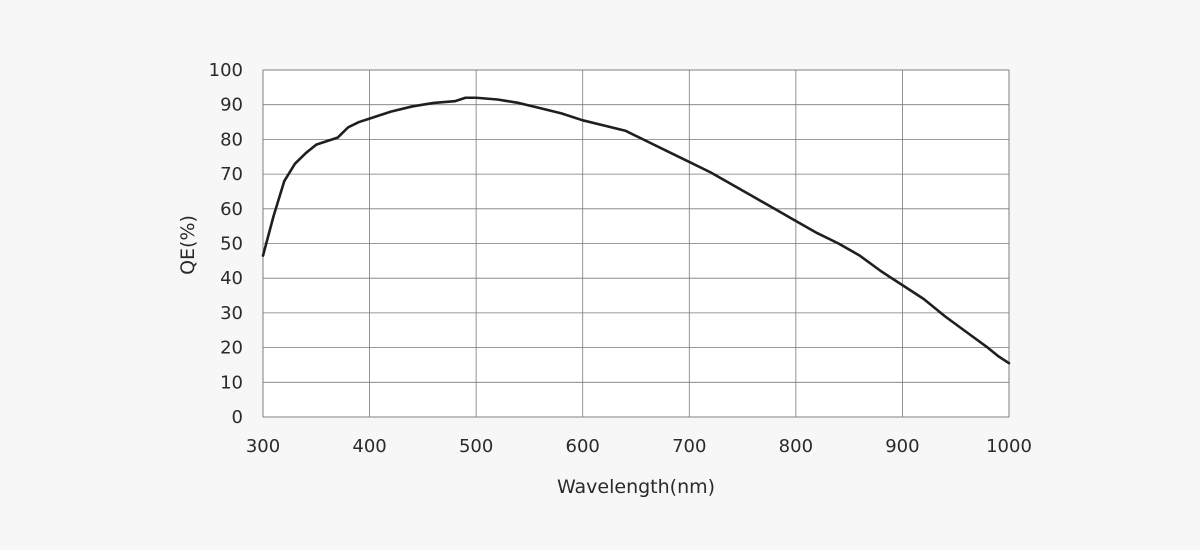  What do you see at coordinates (231, 382) in the screenshot?
I see `y-tick-label: 10` at bounding box center [231, 382].